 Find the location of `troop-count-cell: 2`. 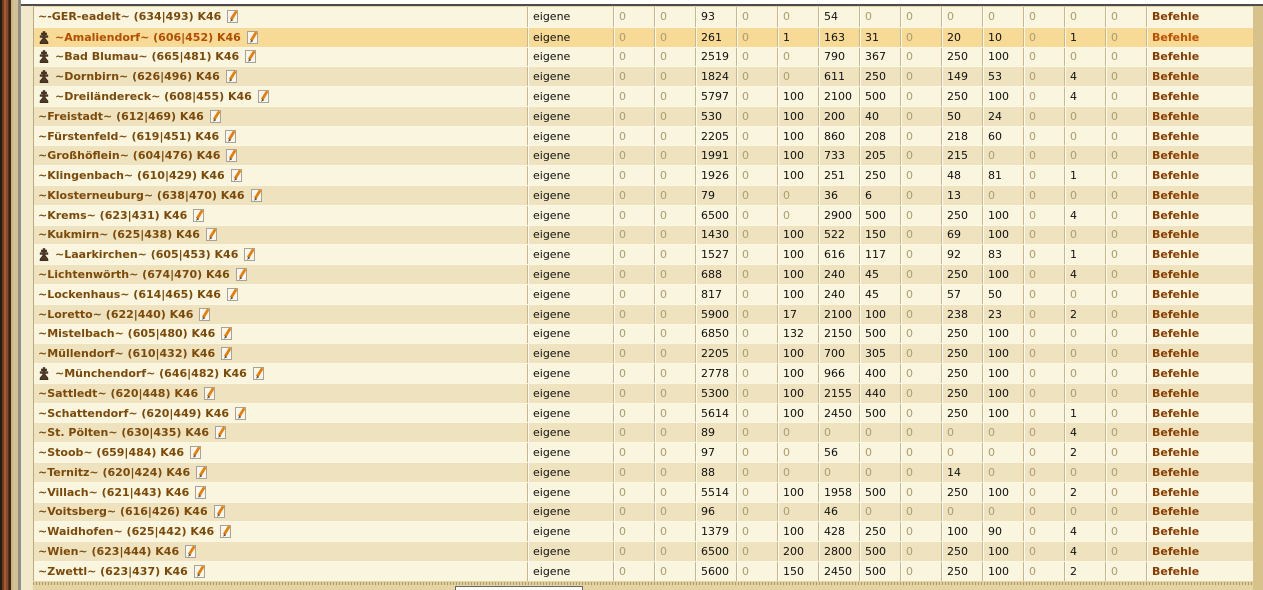

troop-count-cell: 2 is located at coordinates (1084, 314).